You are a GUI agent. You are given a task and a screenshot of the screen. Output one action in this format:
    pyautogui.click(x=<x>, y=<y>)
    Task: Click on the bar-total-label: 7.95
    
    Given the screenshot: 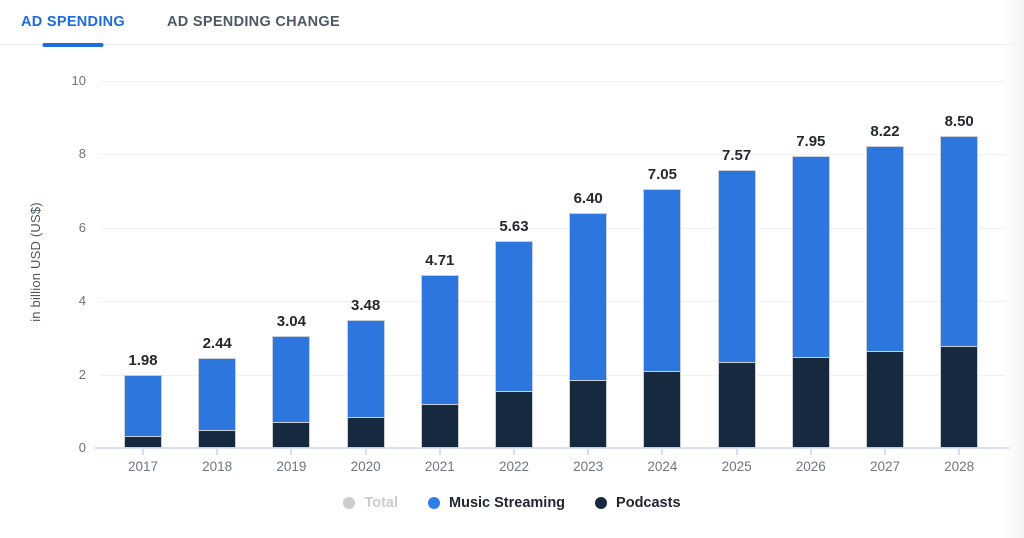 What is the action you would take?
    pyautogui.click(x=811, y=142)
    